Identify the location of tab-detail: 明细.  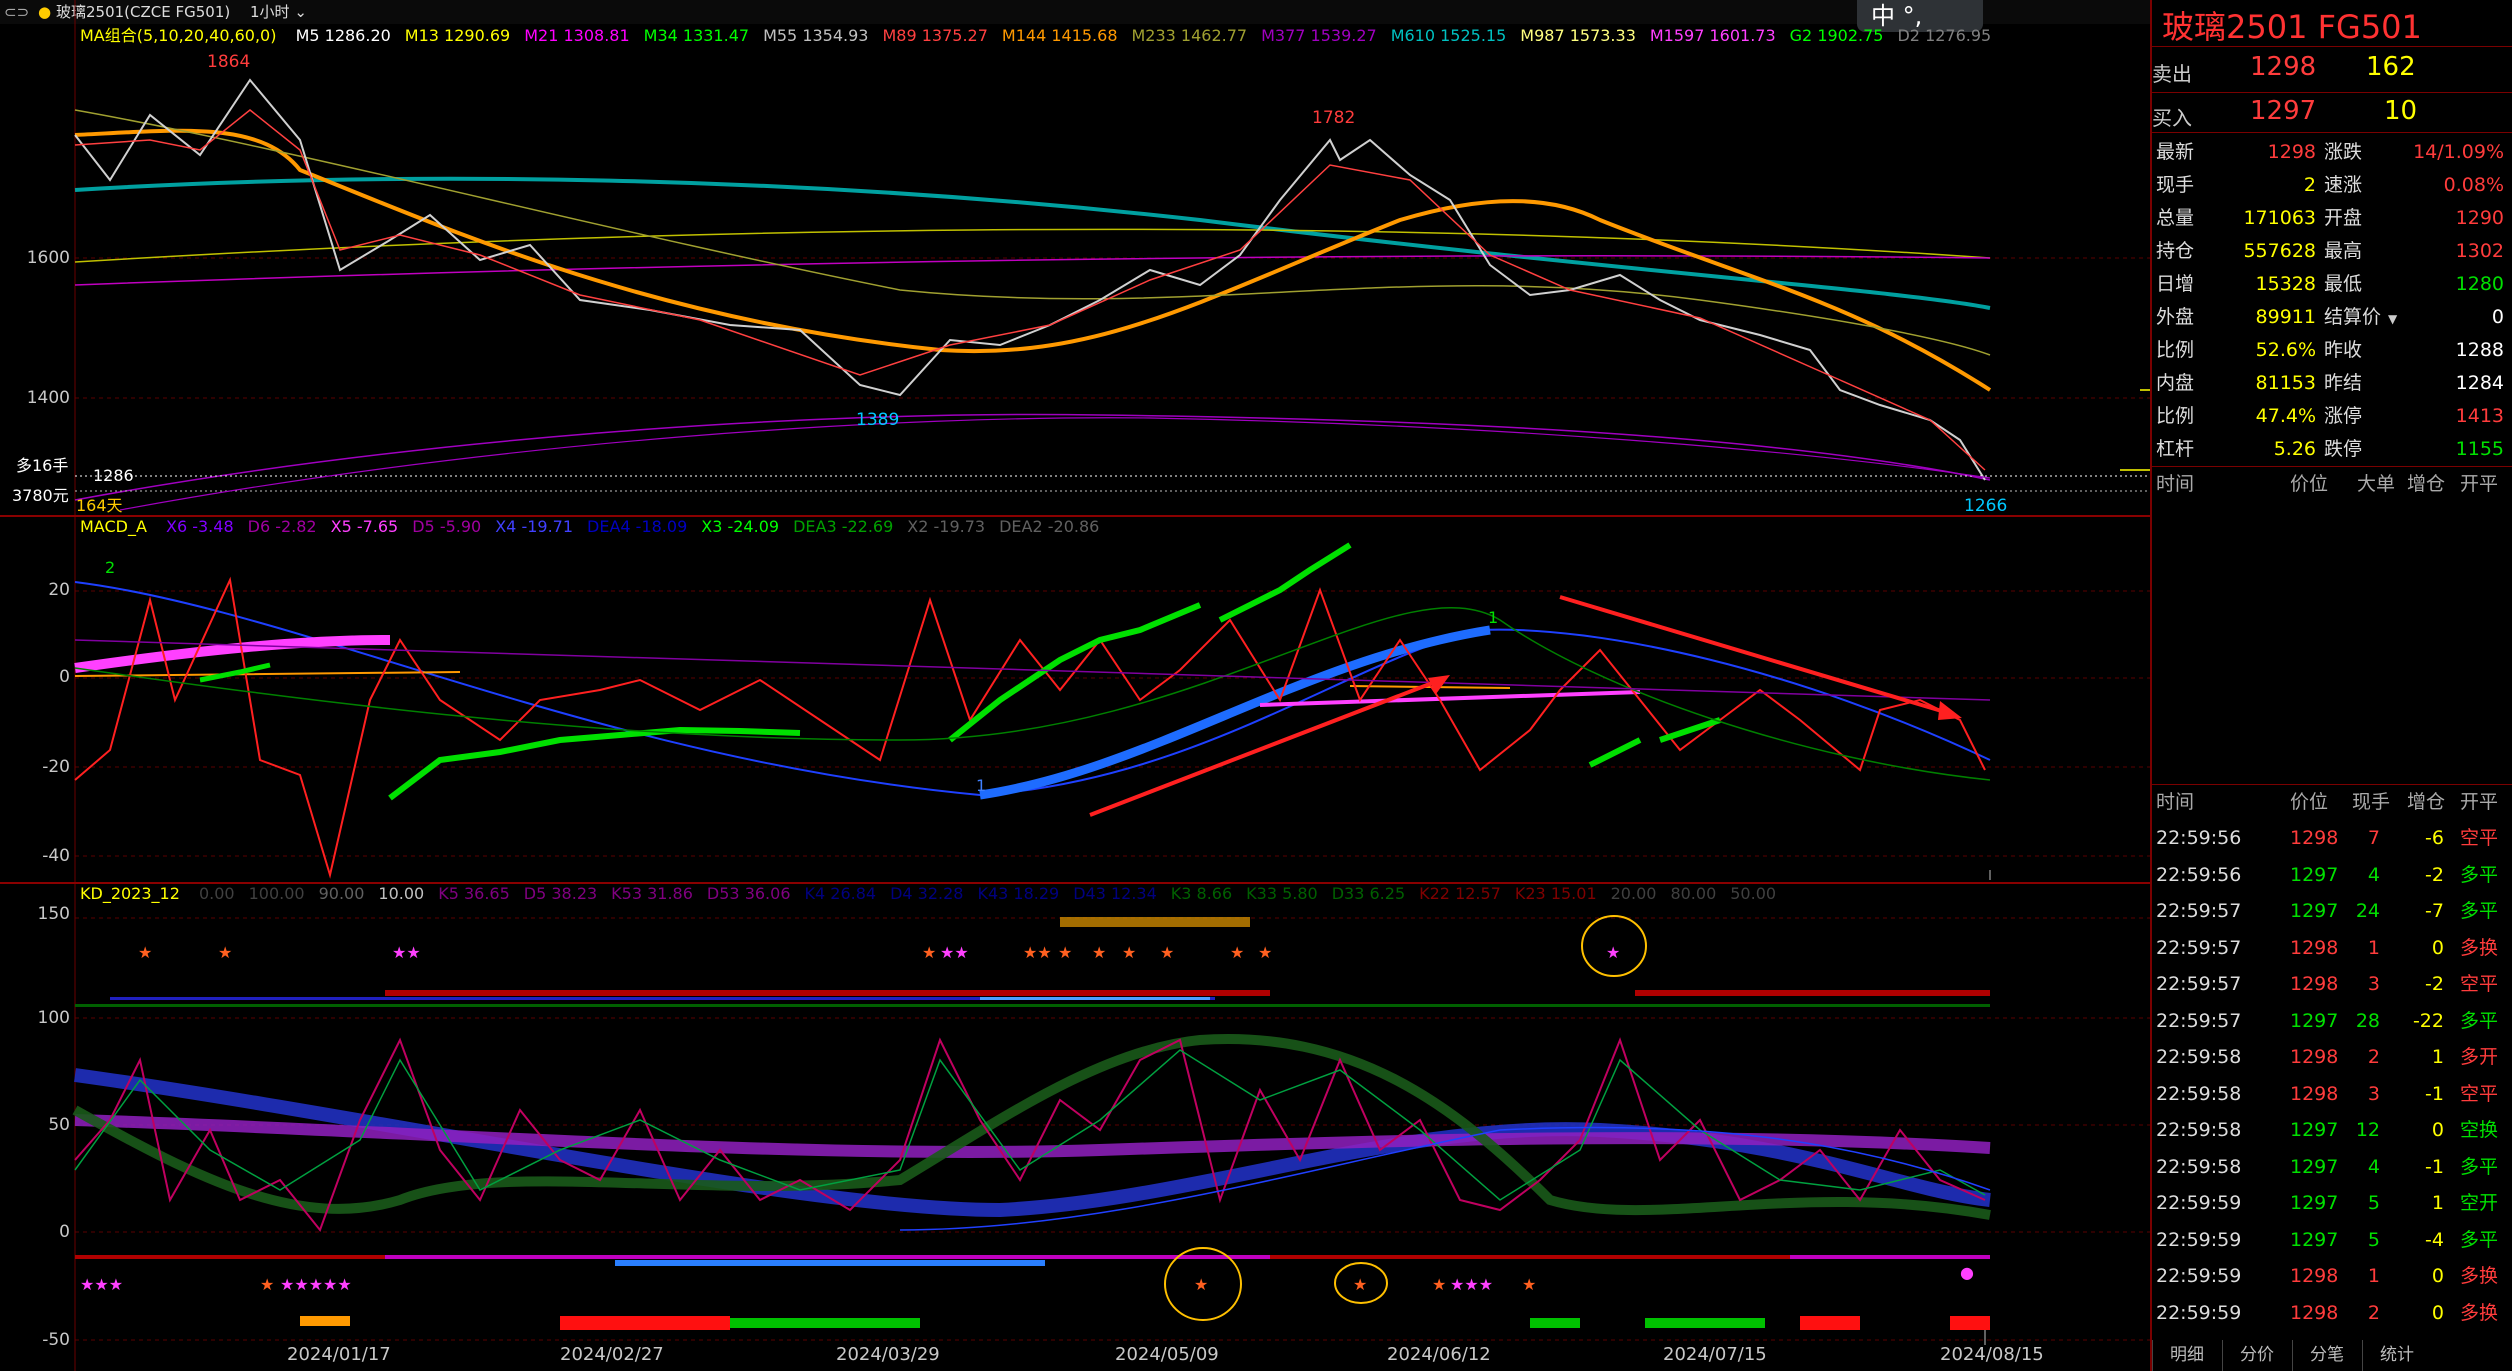
(2186, 1355).